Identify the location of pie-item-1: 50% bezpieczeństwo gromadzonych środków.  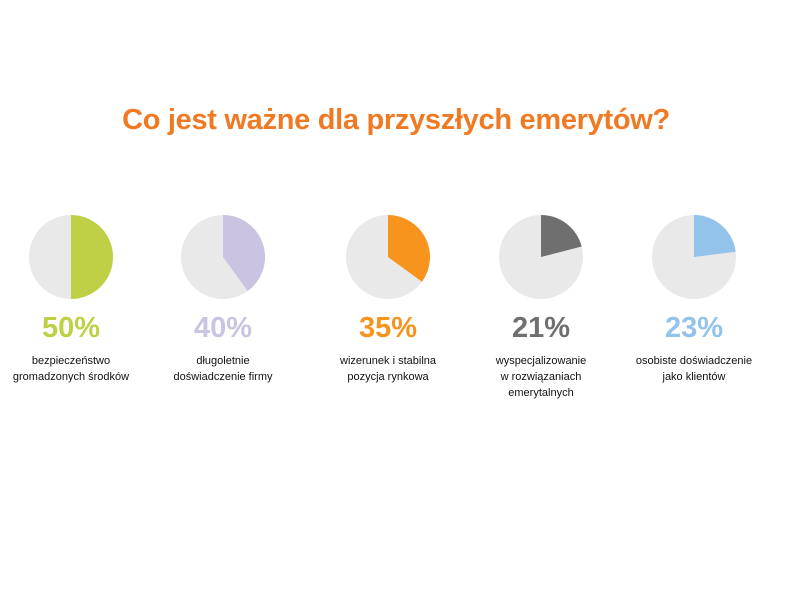
(73, 299).